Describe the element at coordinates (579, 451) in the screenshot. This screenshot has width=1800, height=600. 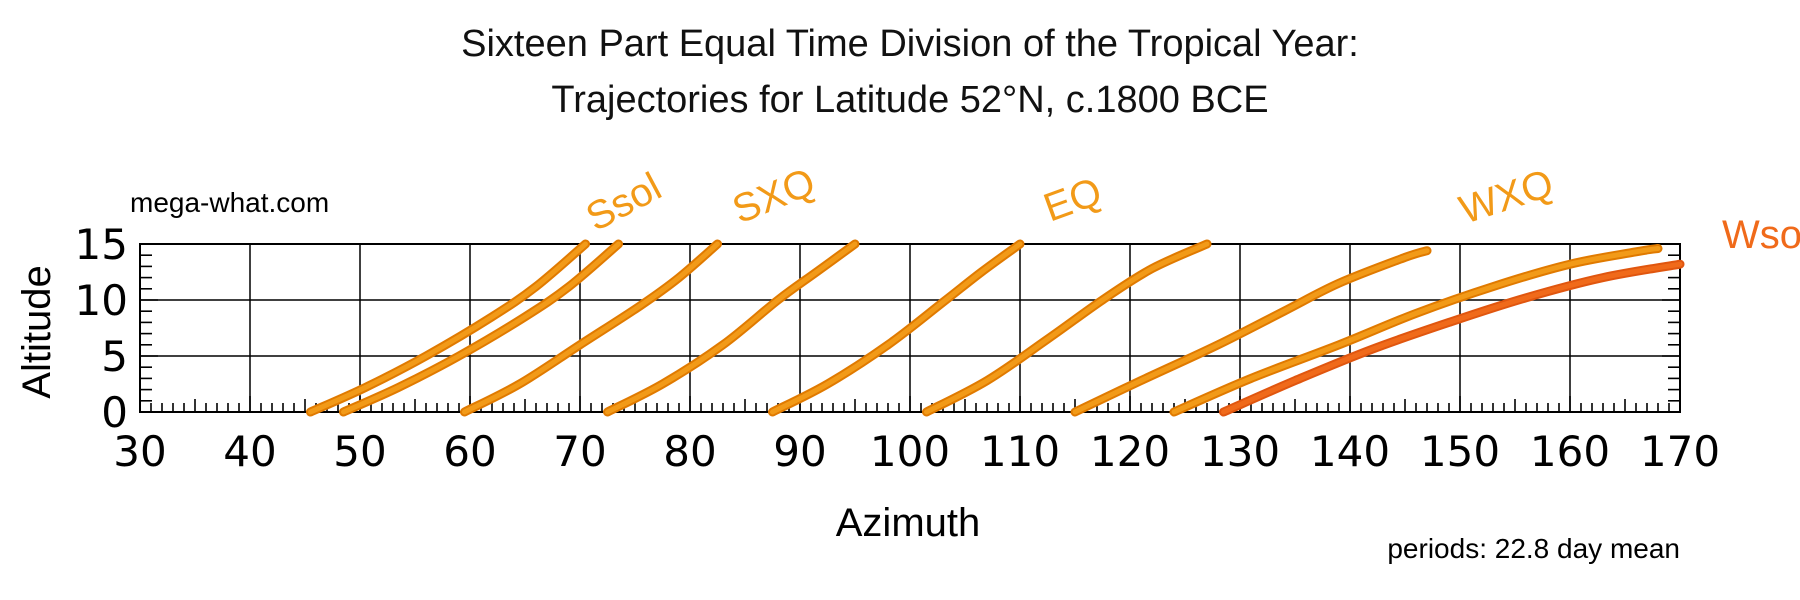
I see `x-tick-label: 70` at that location.